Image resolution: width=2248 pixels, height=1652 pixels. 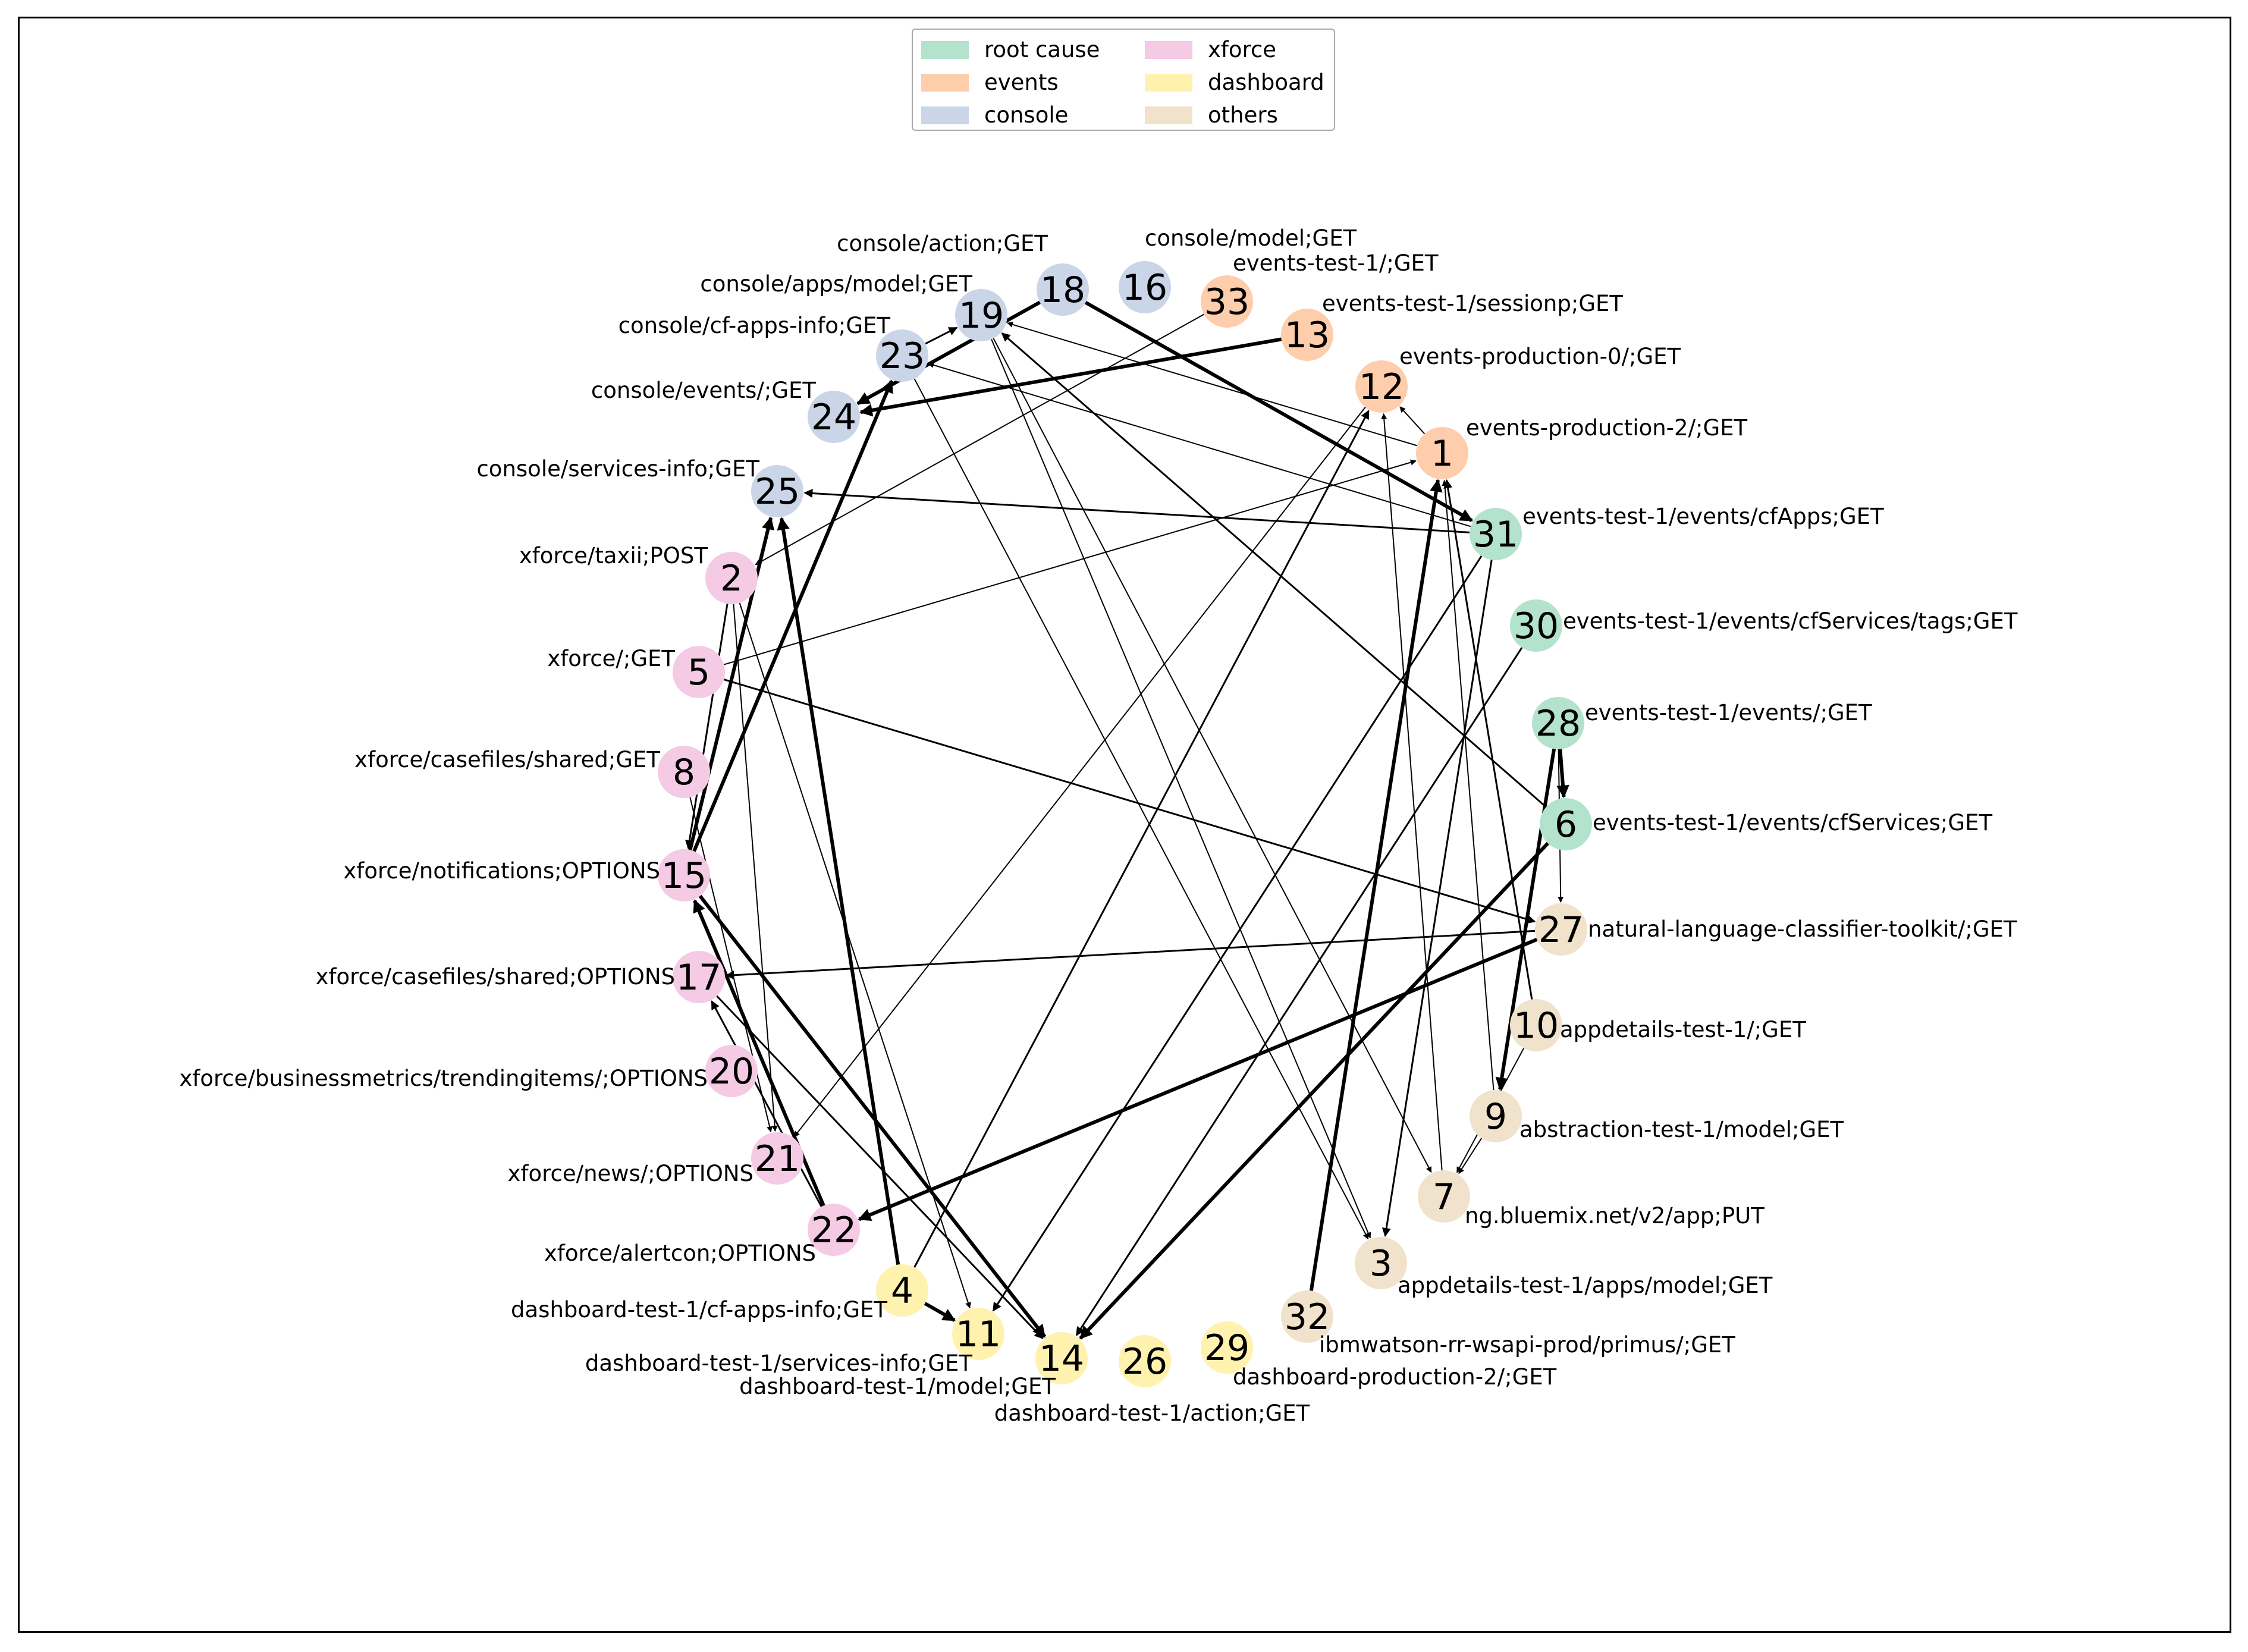 I want to click on node-id-label: 16, so click(x=1144, y=288).